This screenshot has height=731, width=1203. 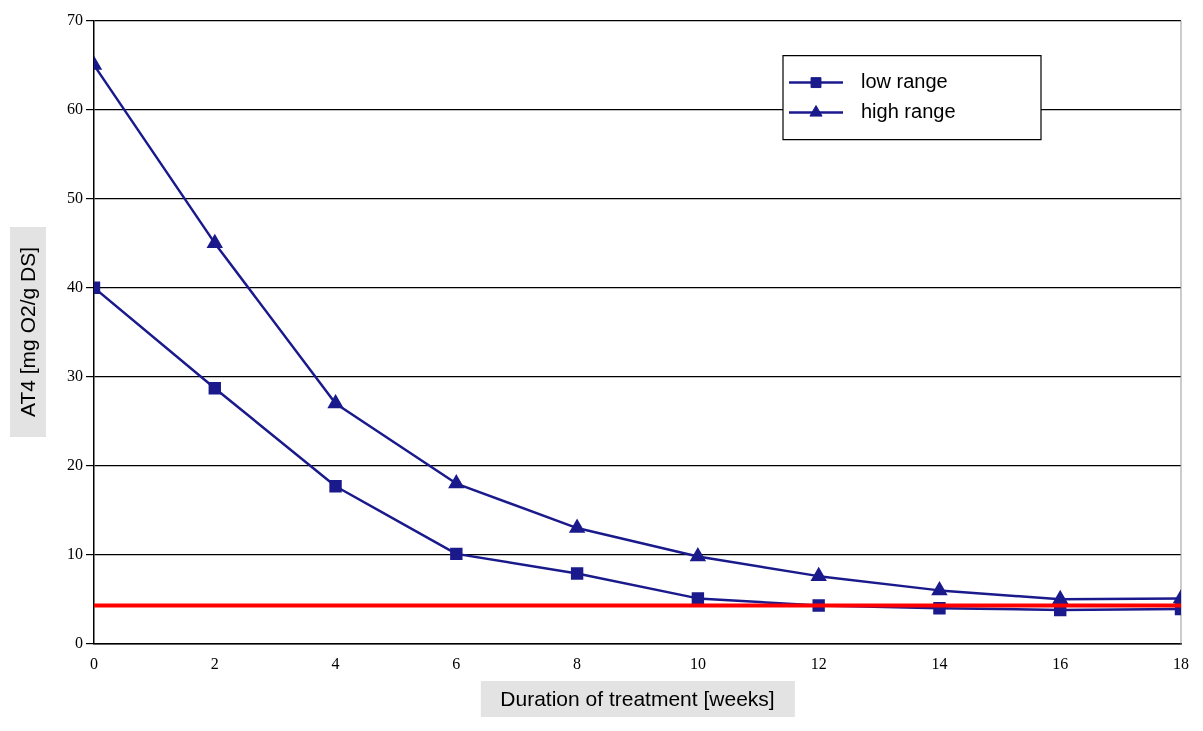 I want to click on y-axis-title: AT4 [mg O2/g DS], so click(x=27, y=332).